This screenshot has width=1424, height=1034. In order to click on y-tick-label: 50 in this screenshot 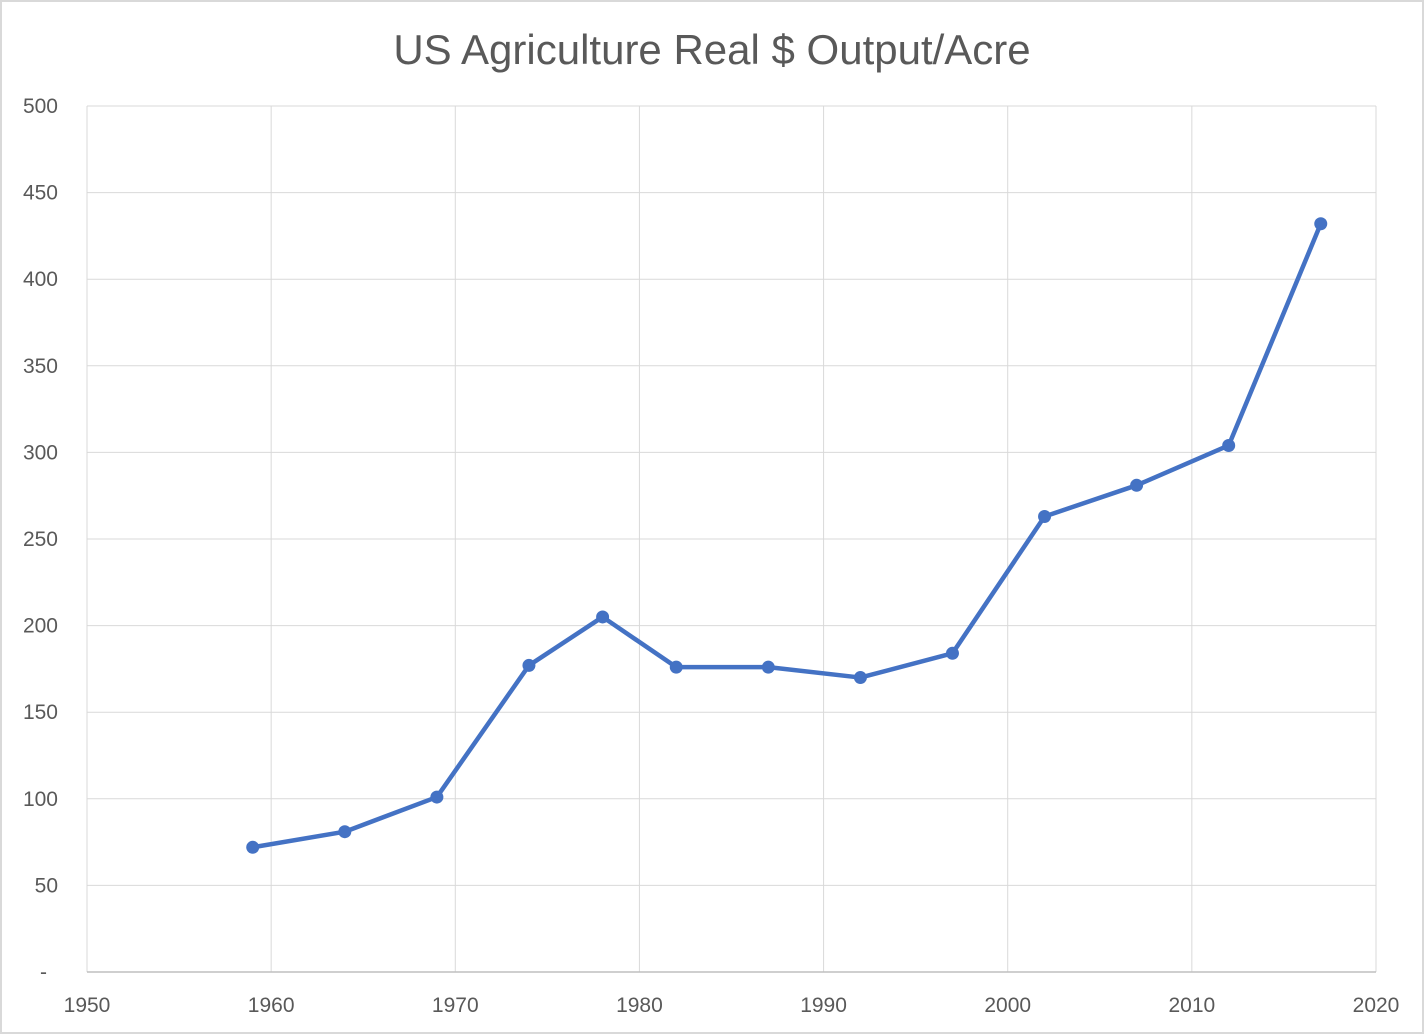, I will do `click(46, 885)`.